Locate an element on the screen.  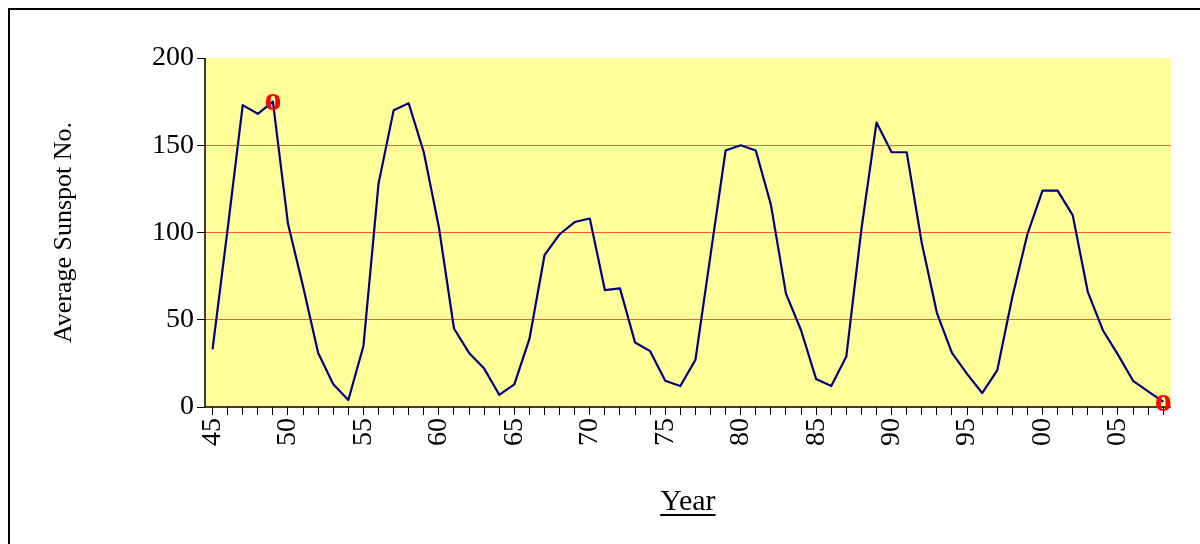
x-tick-label: 75 is located at coordinates (663, 432).